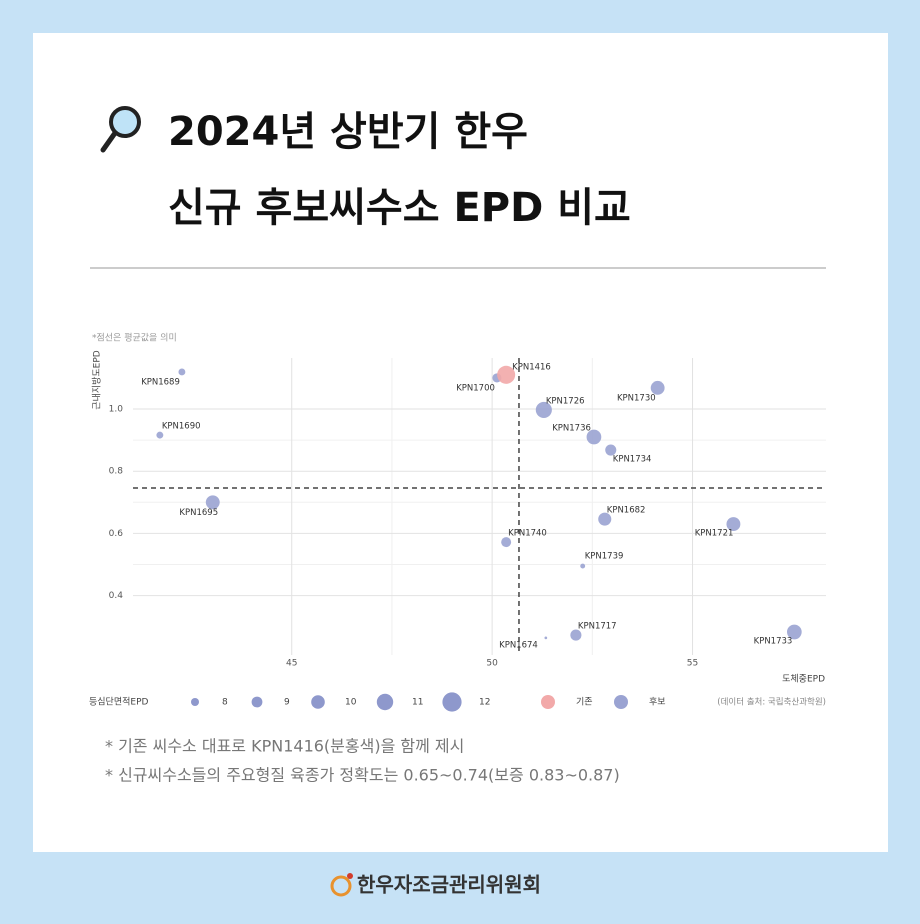 This screenshot has width=920, height=924. I want to click on source: (데이터 출처: 국립축산과학원), so click(771, 702).